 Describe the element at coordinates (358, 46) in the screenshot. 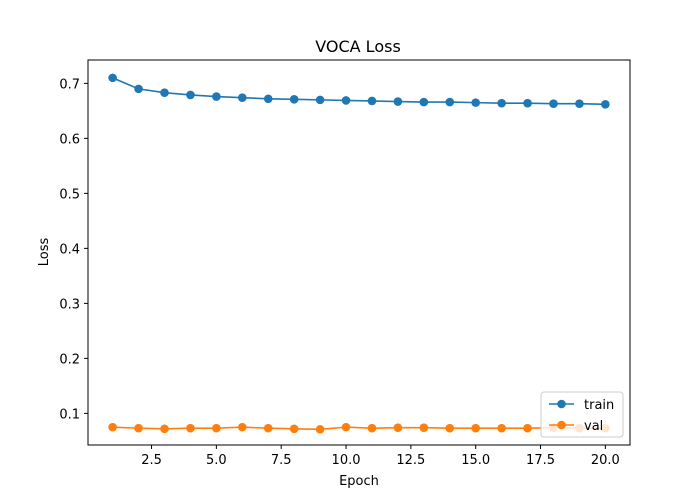

I see `chart-title: VOCA Loss` at that location.